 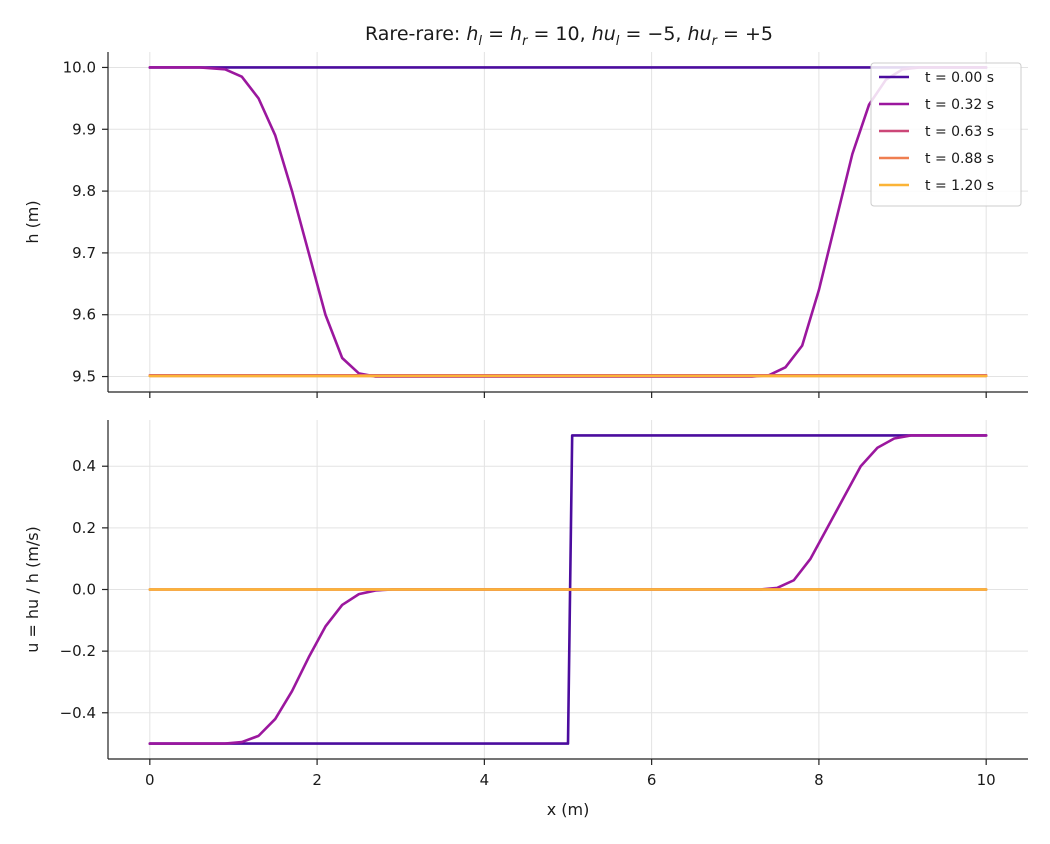 I want to click on legend-box, so click(x=946, y=134).